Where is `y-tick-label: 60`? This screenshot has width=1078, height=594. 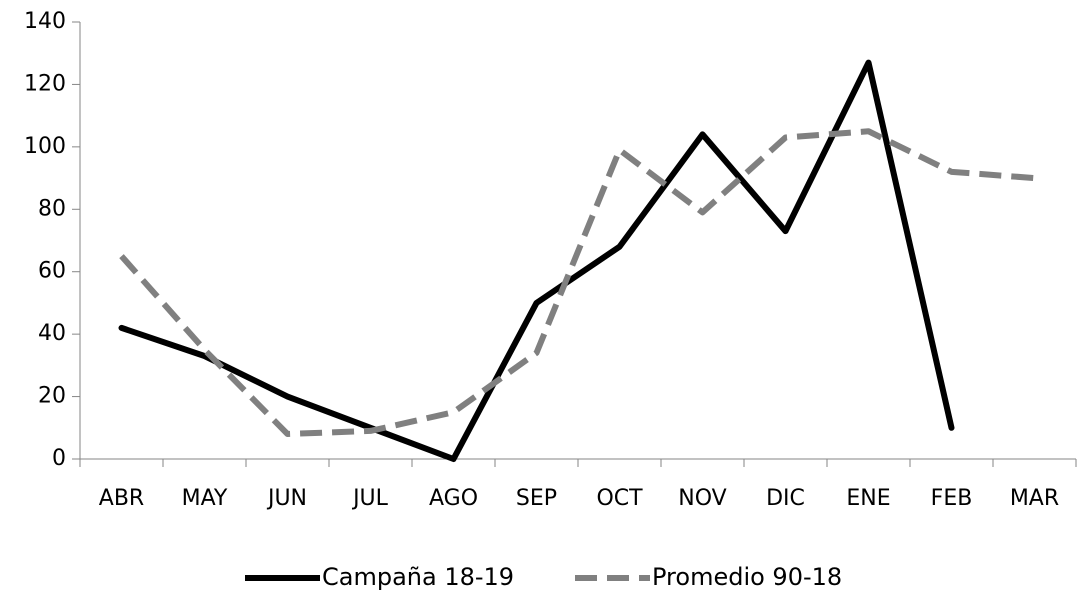 y-tick-label: 60 is located at coordinates (52, 271).